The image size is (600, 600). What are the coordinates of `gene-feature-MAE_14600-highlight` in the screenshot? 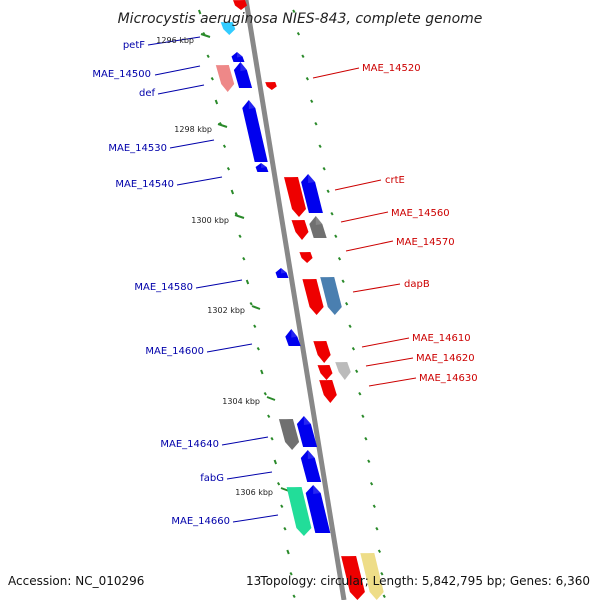 It's located at (294, 333).